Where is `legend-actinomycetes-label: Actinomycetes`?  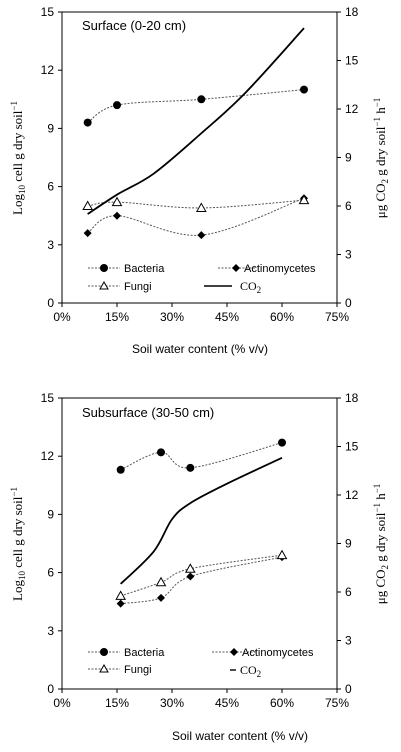 legend-actinomycetes-label: Actinomycetes is located at coordinates (278, 653).